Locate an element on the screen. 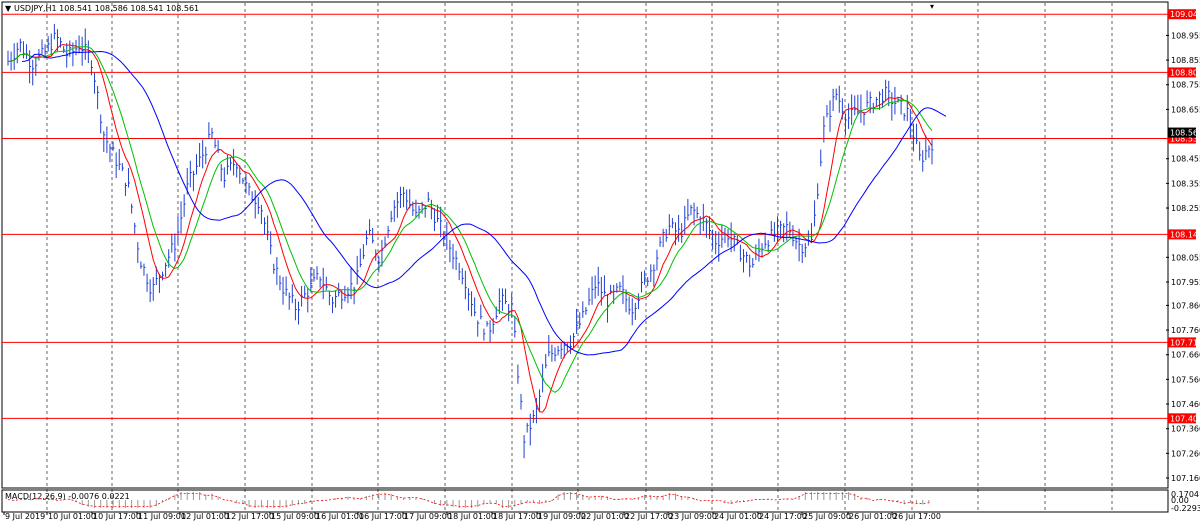  price-label: 108.755 is located at coordinates (1185, 85).